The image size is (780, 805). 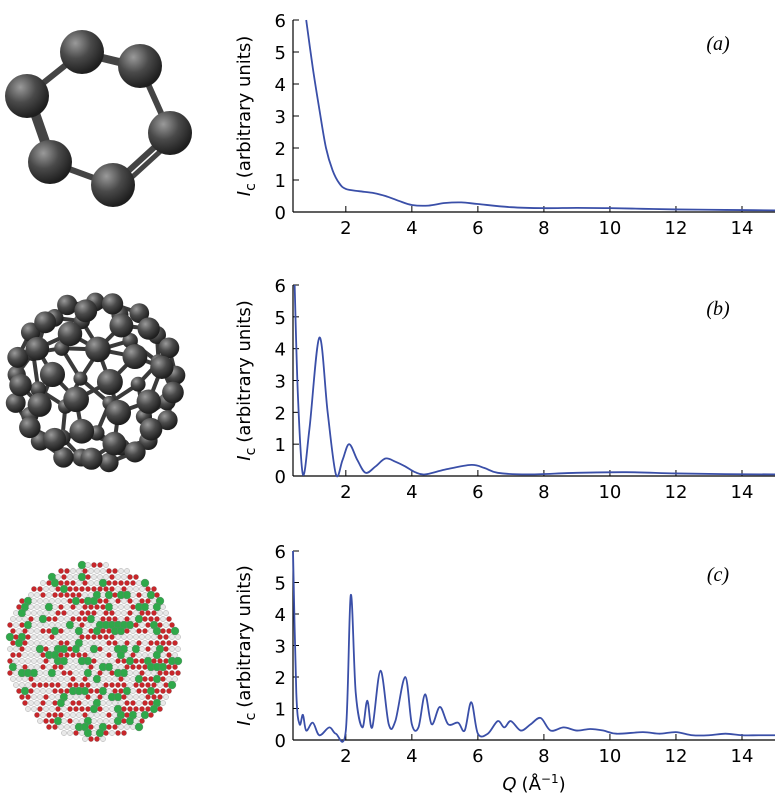 I want to click on y-tick-label: 3, so click(x=280, y=382).